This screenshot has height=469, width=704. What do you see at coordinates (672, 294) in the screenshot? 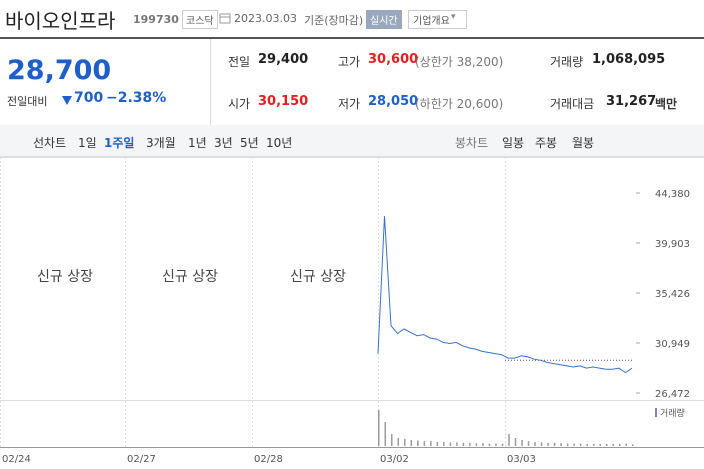
I see `y-tick-label: 35,426` at bounding box center [672, 294].